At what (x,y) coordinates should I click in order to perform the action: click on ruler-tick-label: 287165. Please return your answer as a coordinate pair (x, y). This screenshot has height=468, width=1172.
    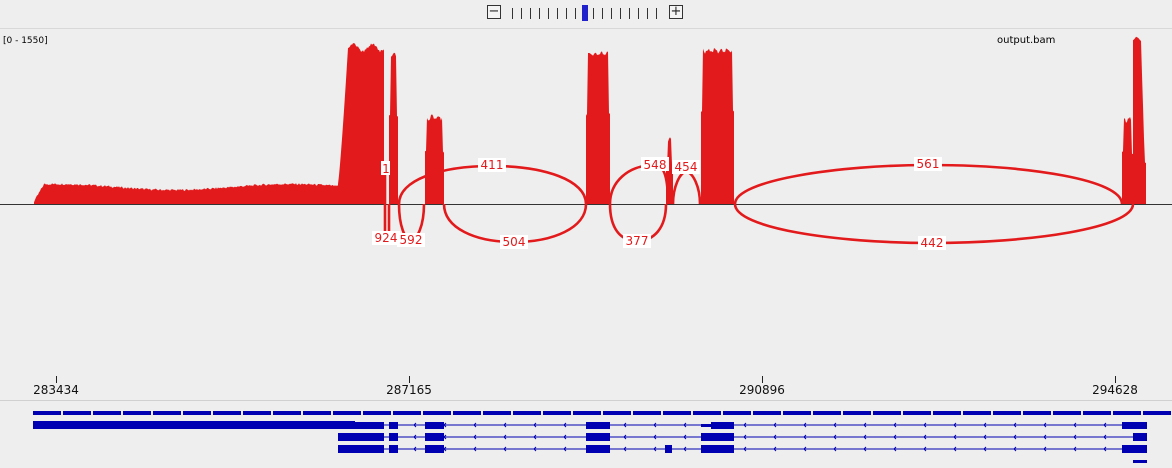
    Looking at the image, I should click on (409, 390).